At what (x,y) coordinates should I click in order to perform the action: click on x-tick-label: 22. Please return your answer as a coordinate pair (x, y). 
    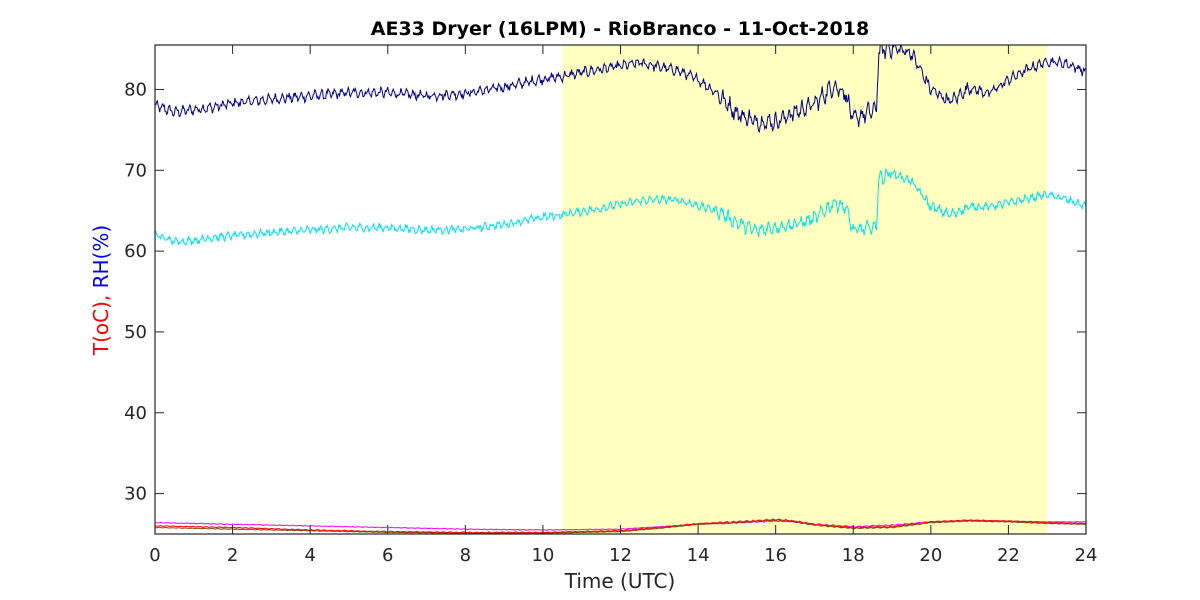
    Looking at the image, I should click on (1008, 555).